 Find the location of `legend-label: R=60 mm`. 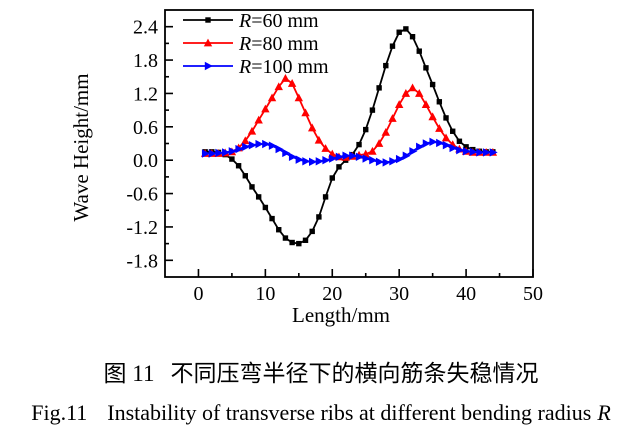

legend-label: R=60 mm is located at coordinates (278, 21).